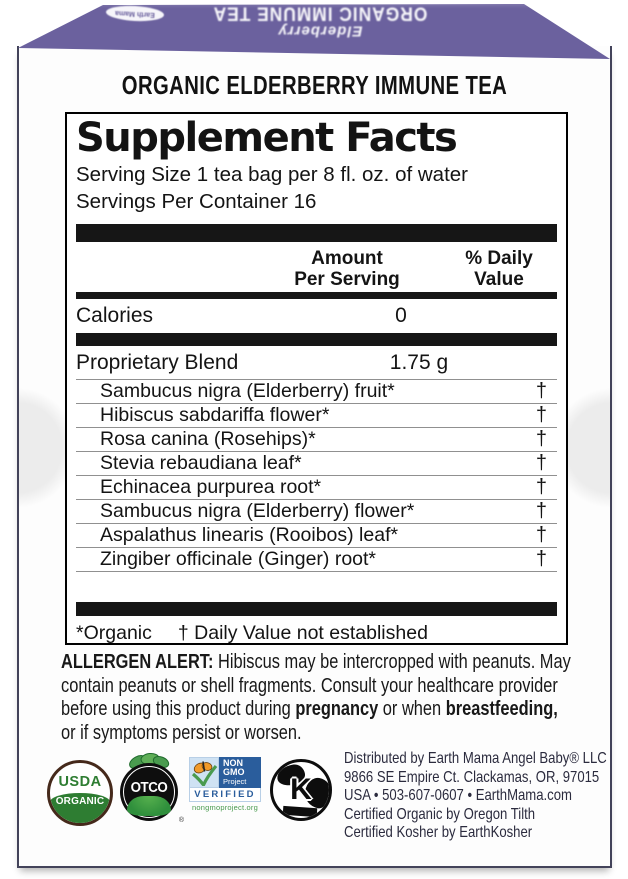 This screenshot has height=879, width=628. I want to click on otco-label: OTCO, so click(149, 788).